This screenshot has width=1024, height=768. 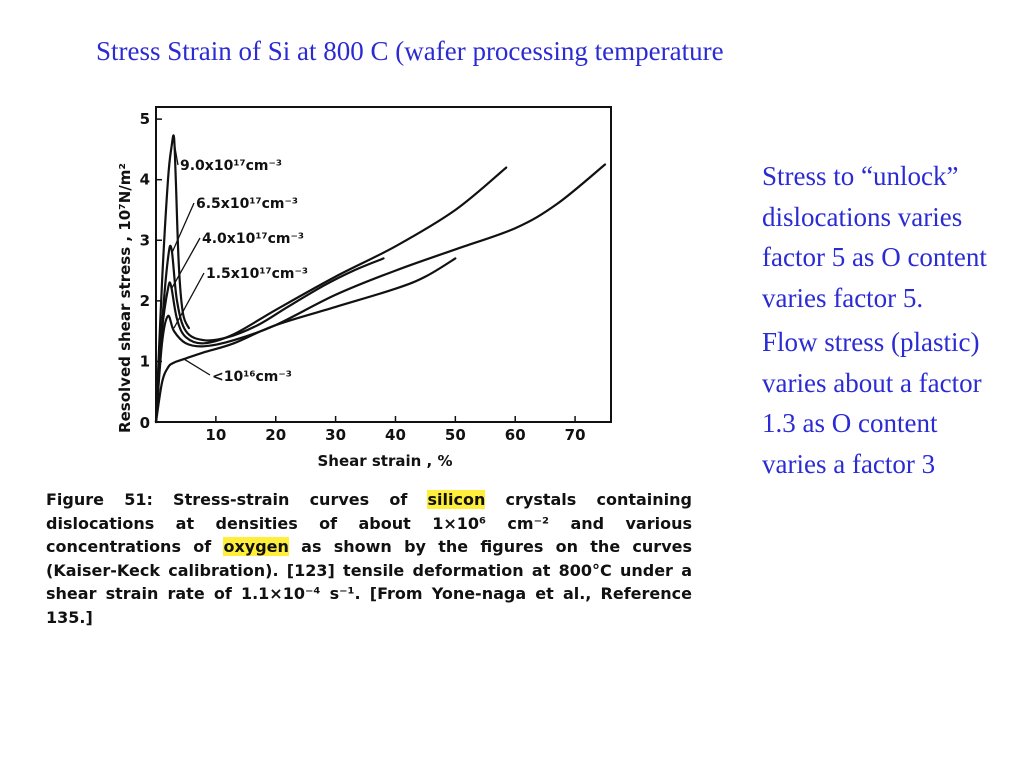 What do you see at coordinates (145, 361) in the screenshot?
I see `y-tick-label: 1` at bounding box center [145, 361].